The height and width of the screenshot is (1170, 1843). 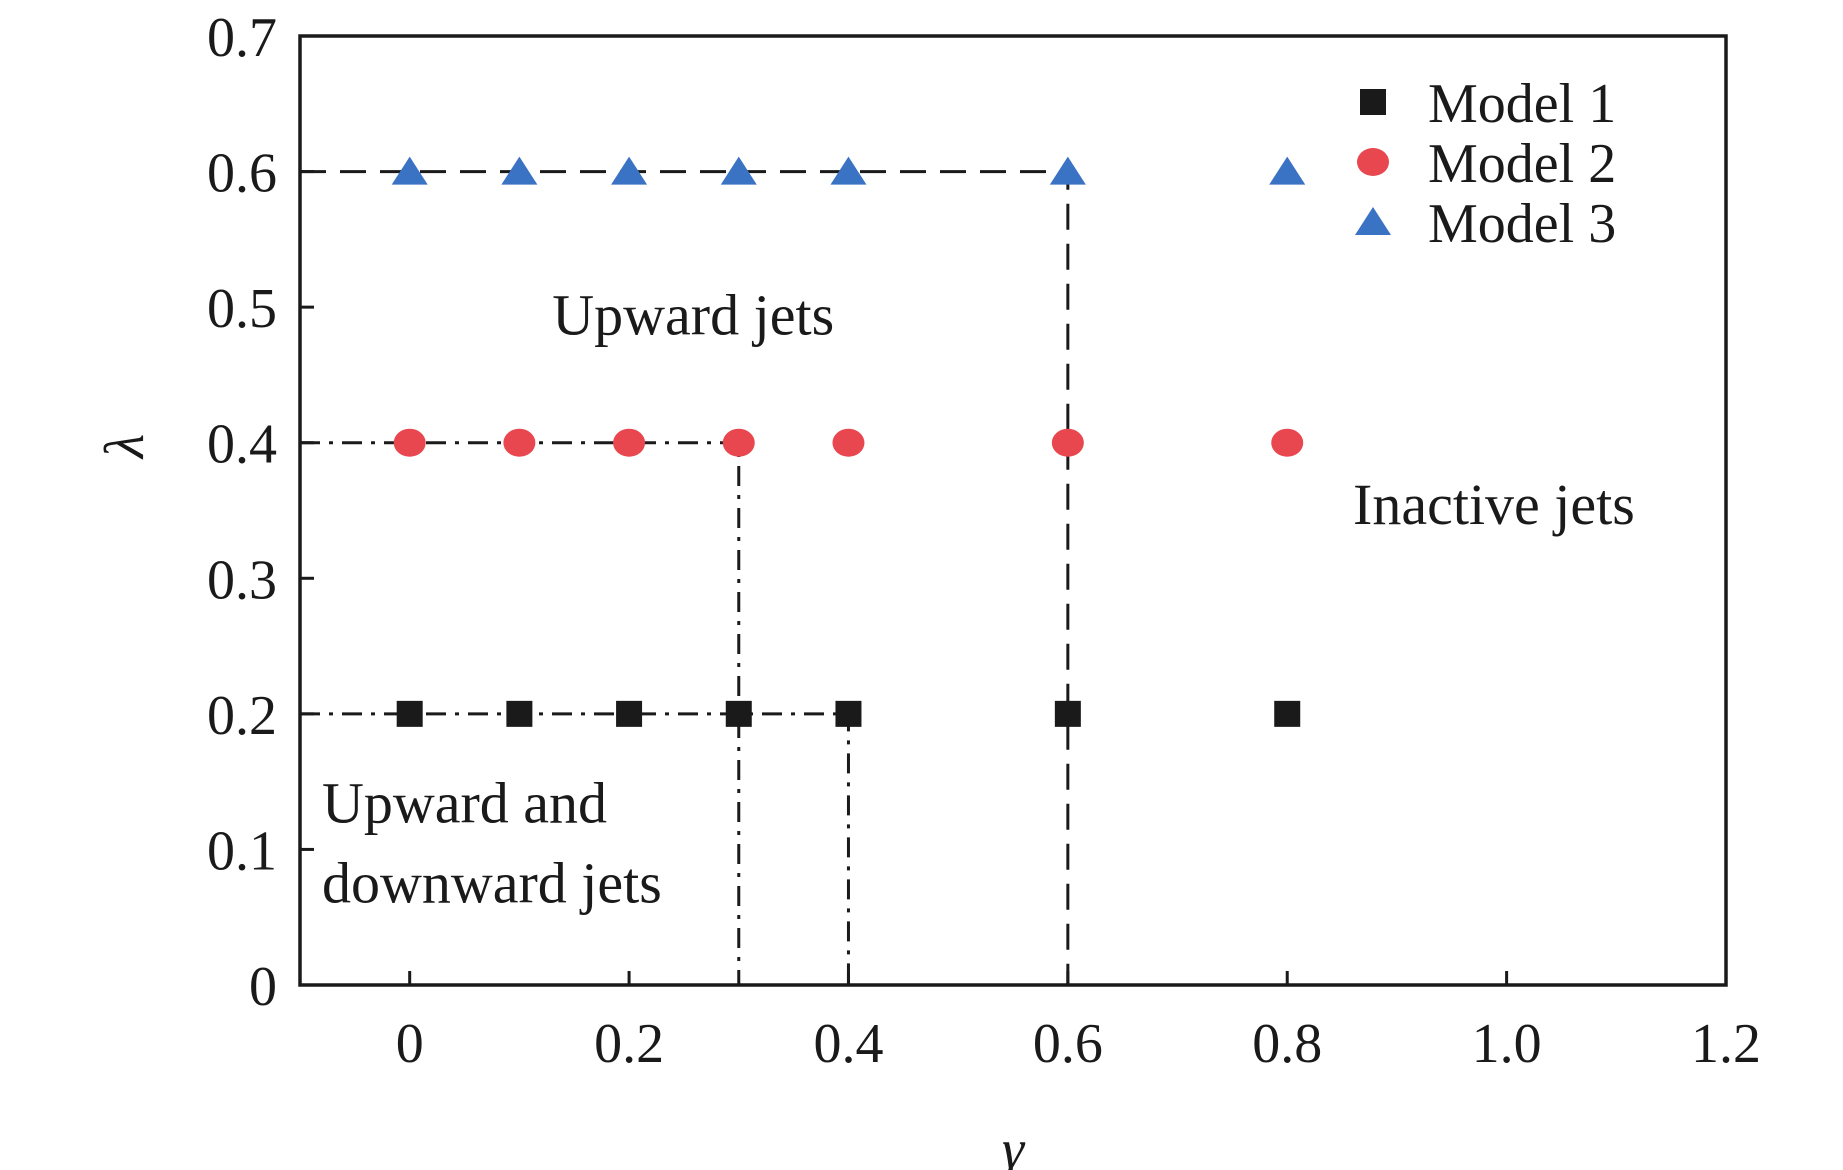 What do you see at coordinates (242, 38) in the screenshot?
I see `y-tick-label: 0.7` at bounding box center [242, 38].